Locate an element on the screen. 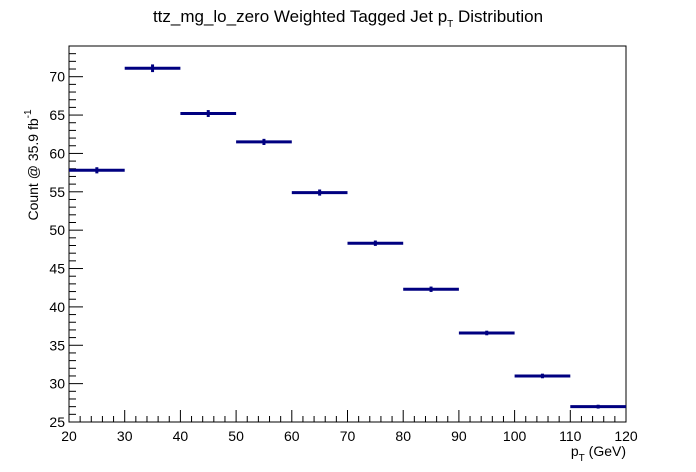  x-axis-title-subscript: T is located at coordinates (582, 458).